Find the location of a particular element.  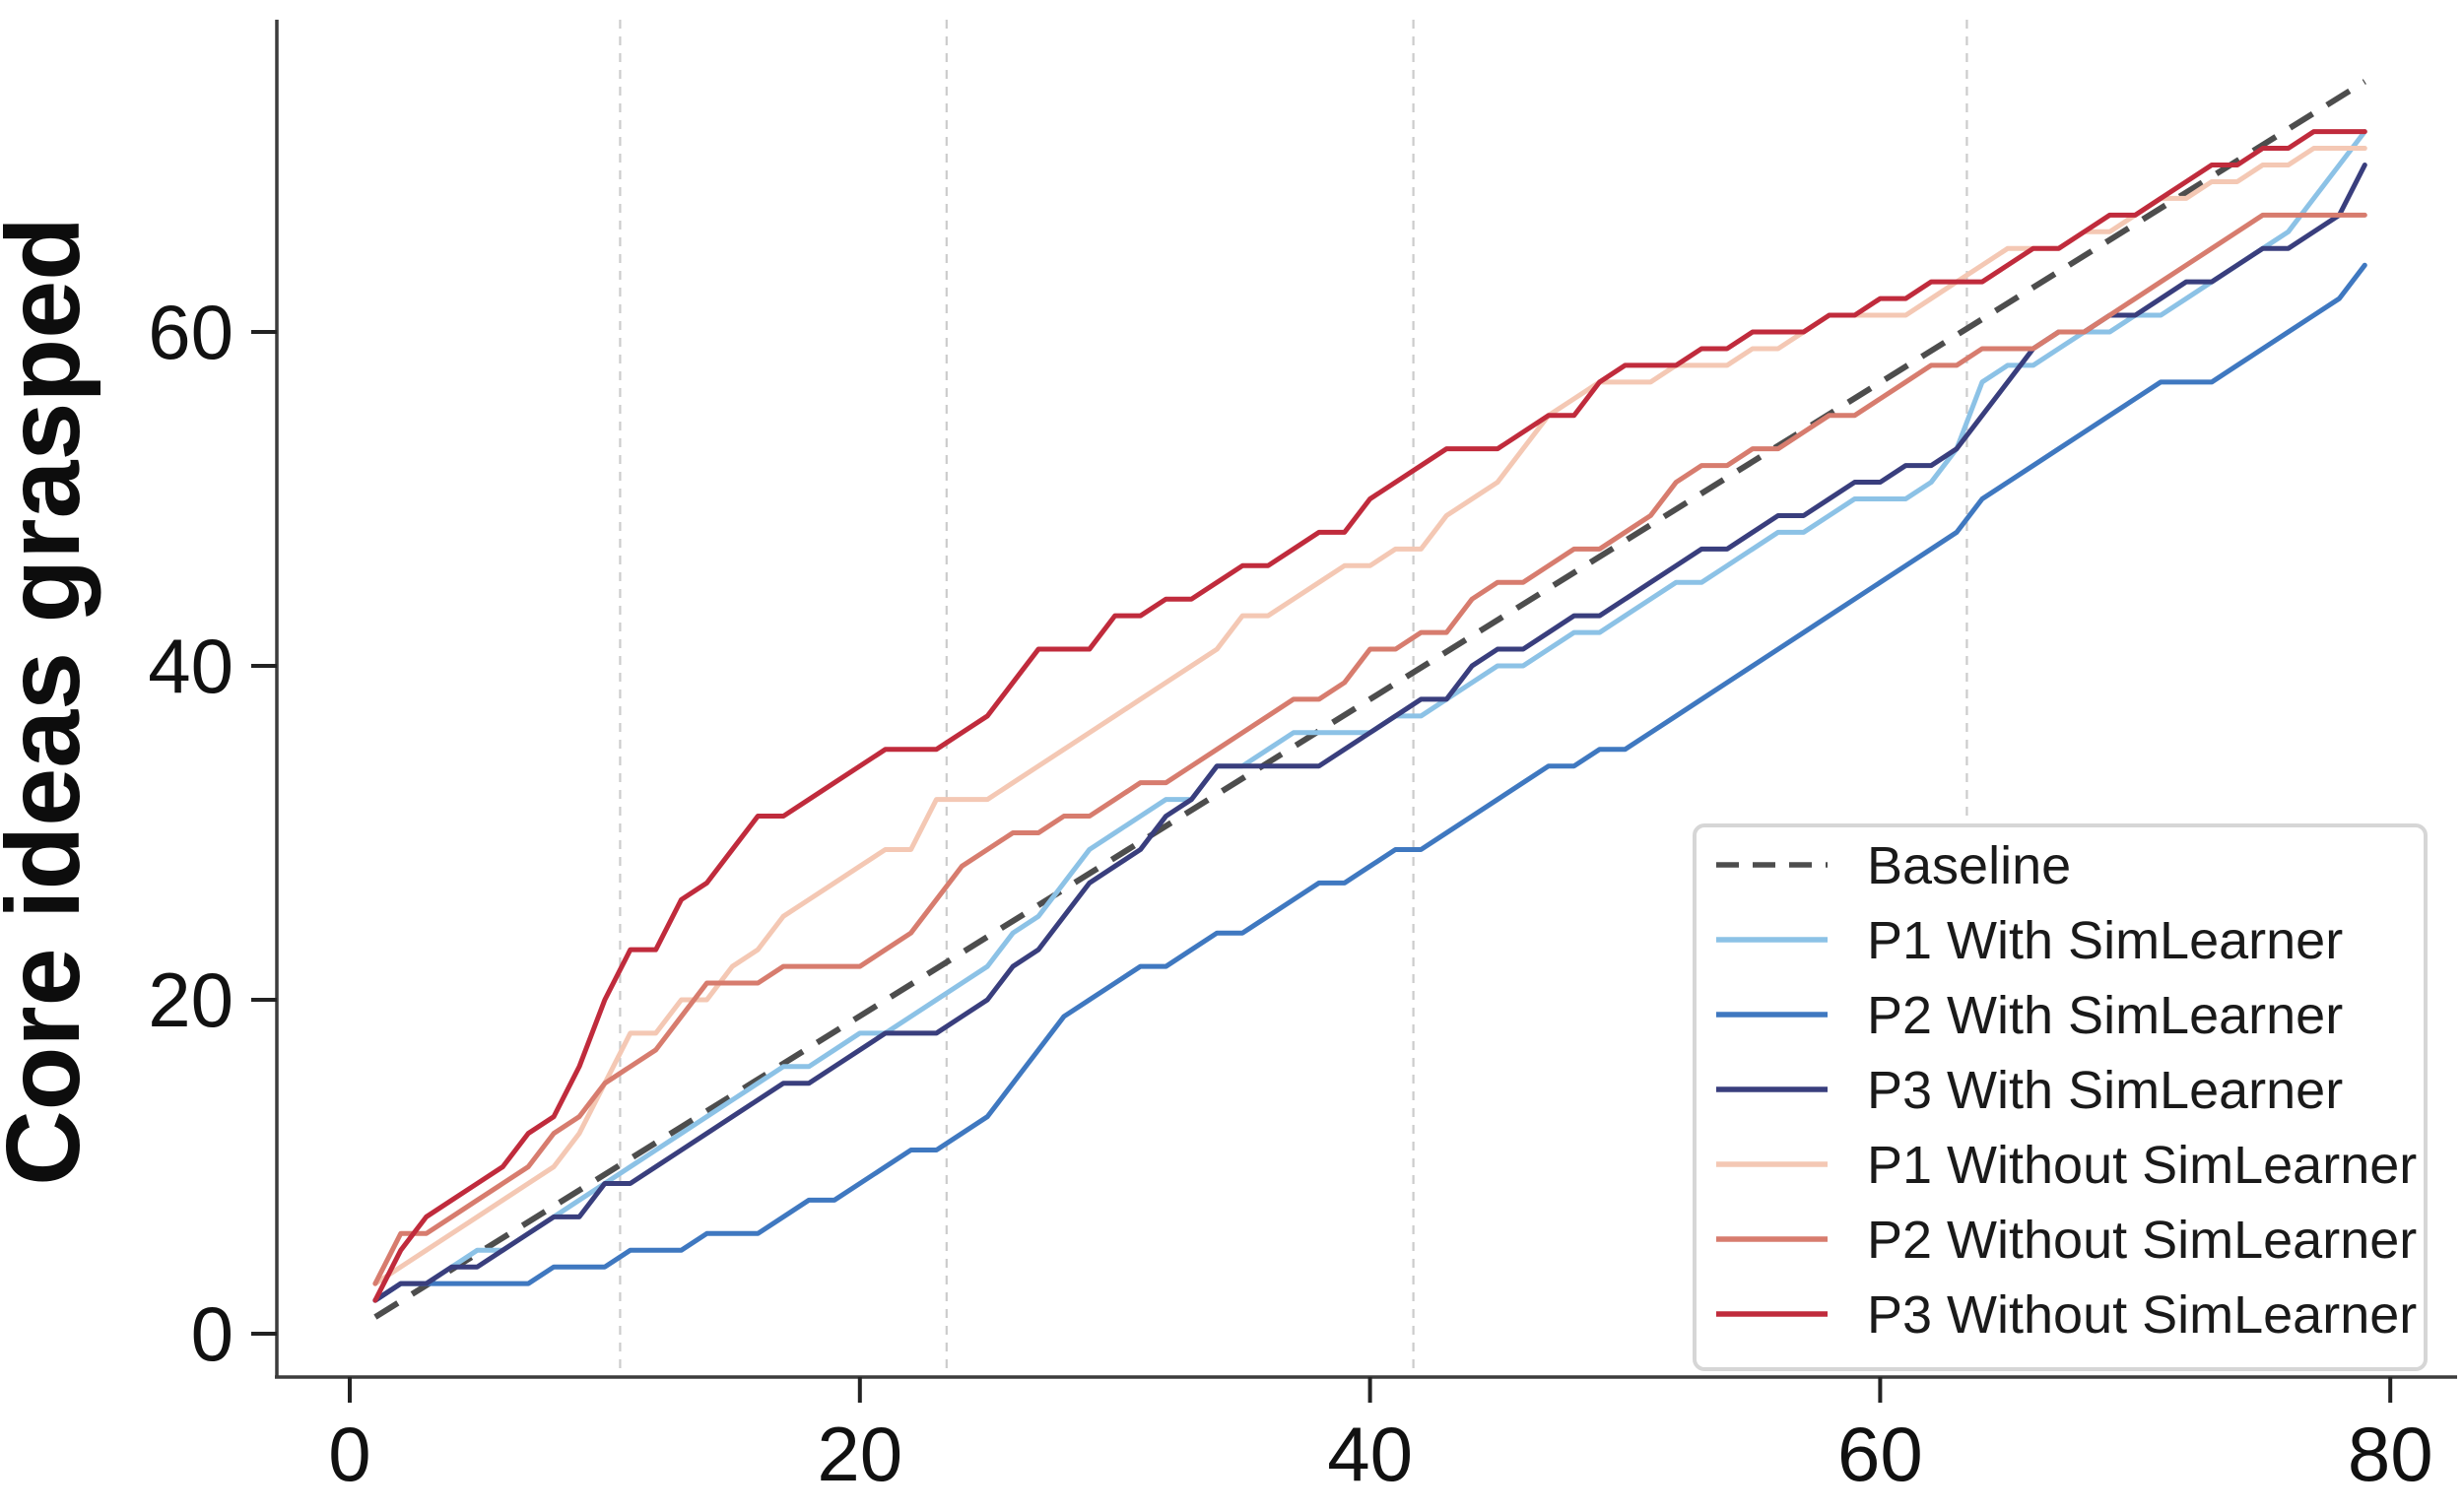

legend-label: P3 Without SimLearner is located at coordinates (2142, 1315).